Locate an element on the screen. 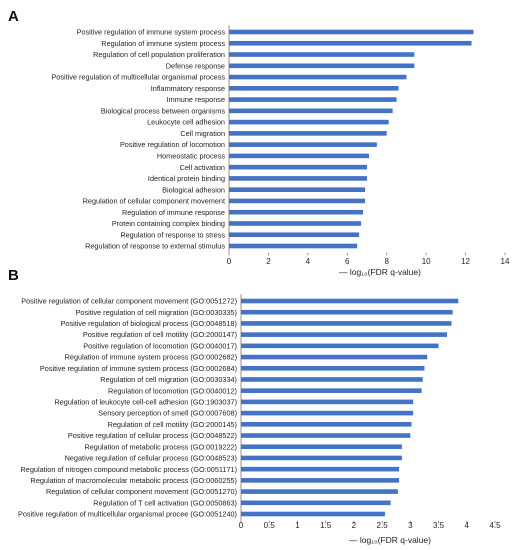  x-tick-label: 3 is located at coordinates (410, 525).